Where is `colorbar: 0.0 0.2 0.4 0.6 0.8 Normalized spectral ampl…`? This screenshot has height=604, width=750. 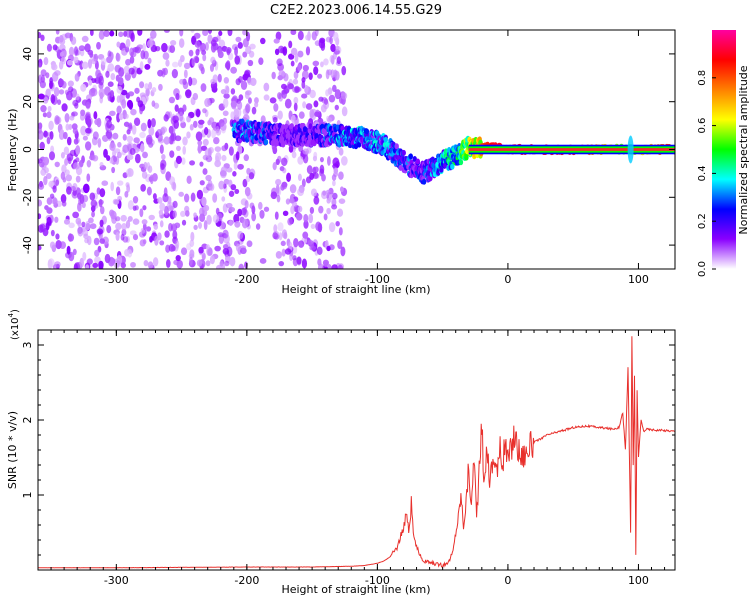 colorbar: 0.0 0.2 0.4 0.6 0.8 Normalized spectral ampl… is located at coordinates (723, 153).